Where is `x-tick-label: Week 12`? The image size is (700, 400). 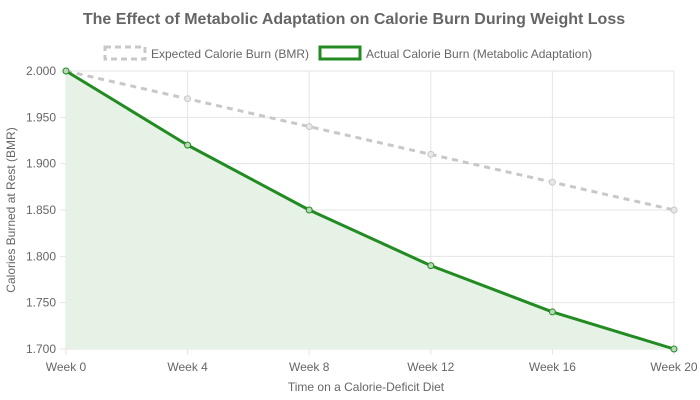
x-tick-label: Week 12 is located at coordinates (430, 367).